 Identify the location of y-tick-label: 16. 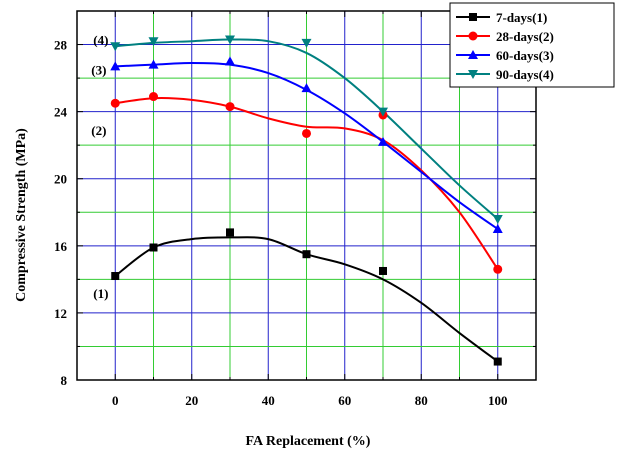
(61, 246).